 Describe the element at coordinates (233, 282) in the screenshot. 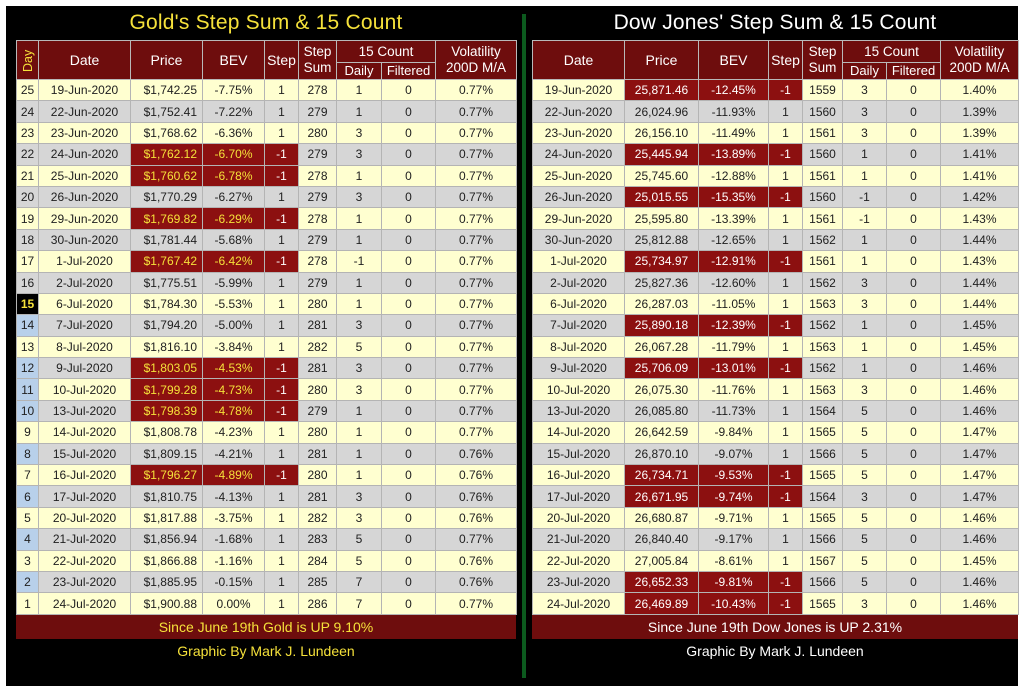

I see `gold-cell-bev: -5.99%` at that location.